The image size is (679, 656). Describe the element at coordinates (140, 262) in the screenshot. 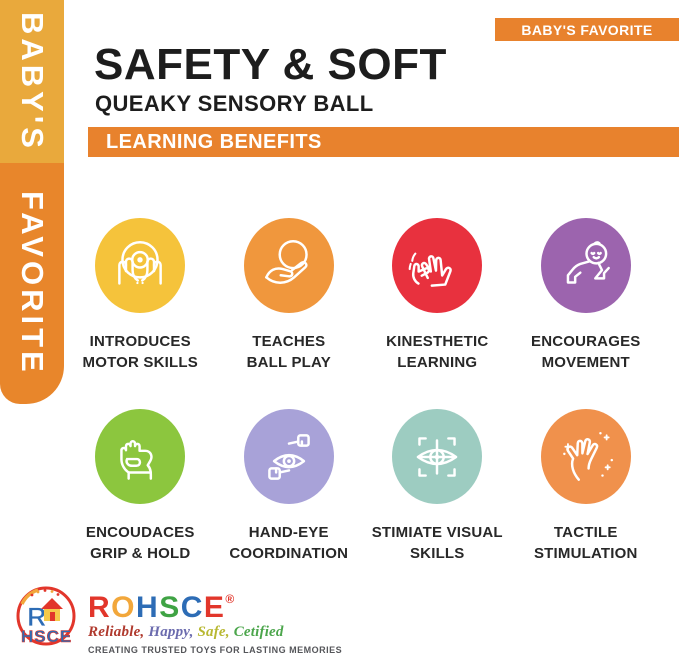

I see `cradle-hands-ball-icon` at that location.